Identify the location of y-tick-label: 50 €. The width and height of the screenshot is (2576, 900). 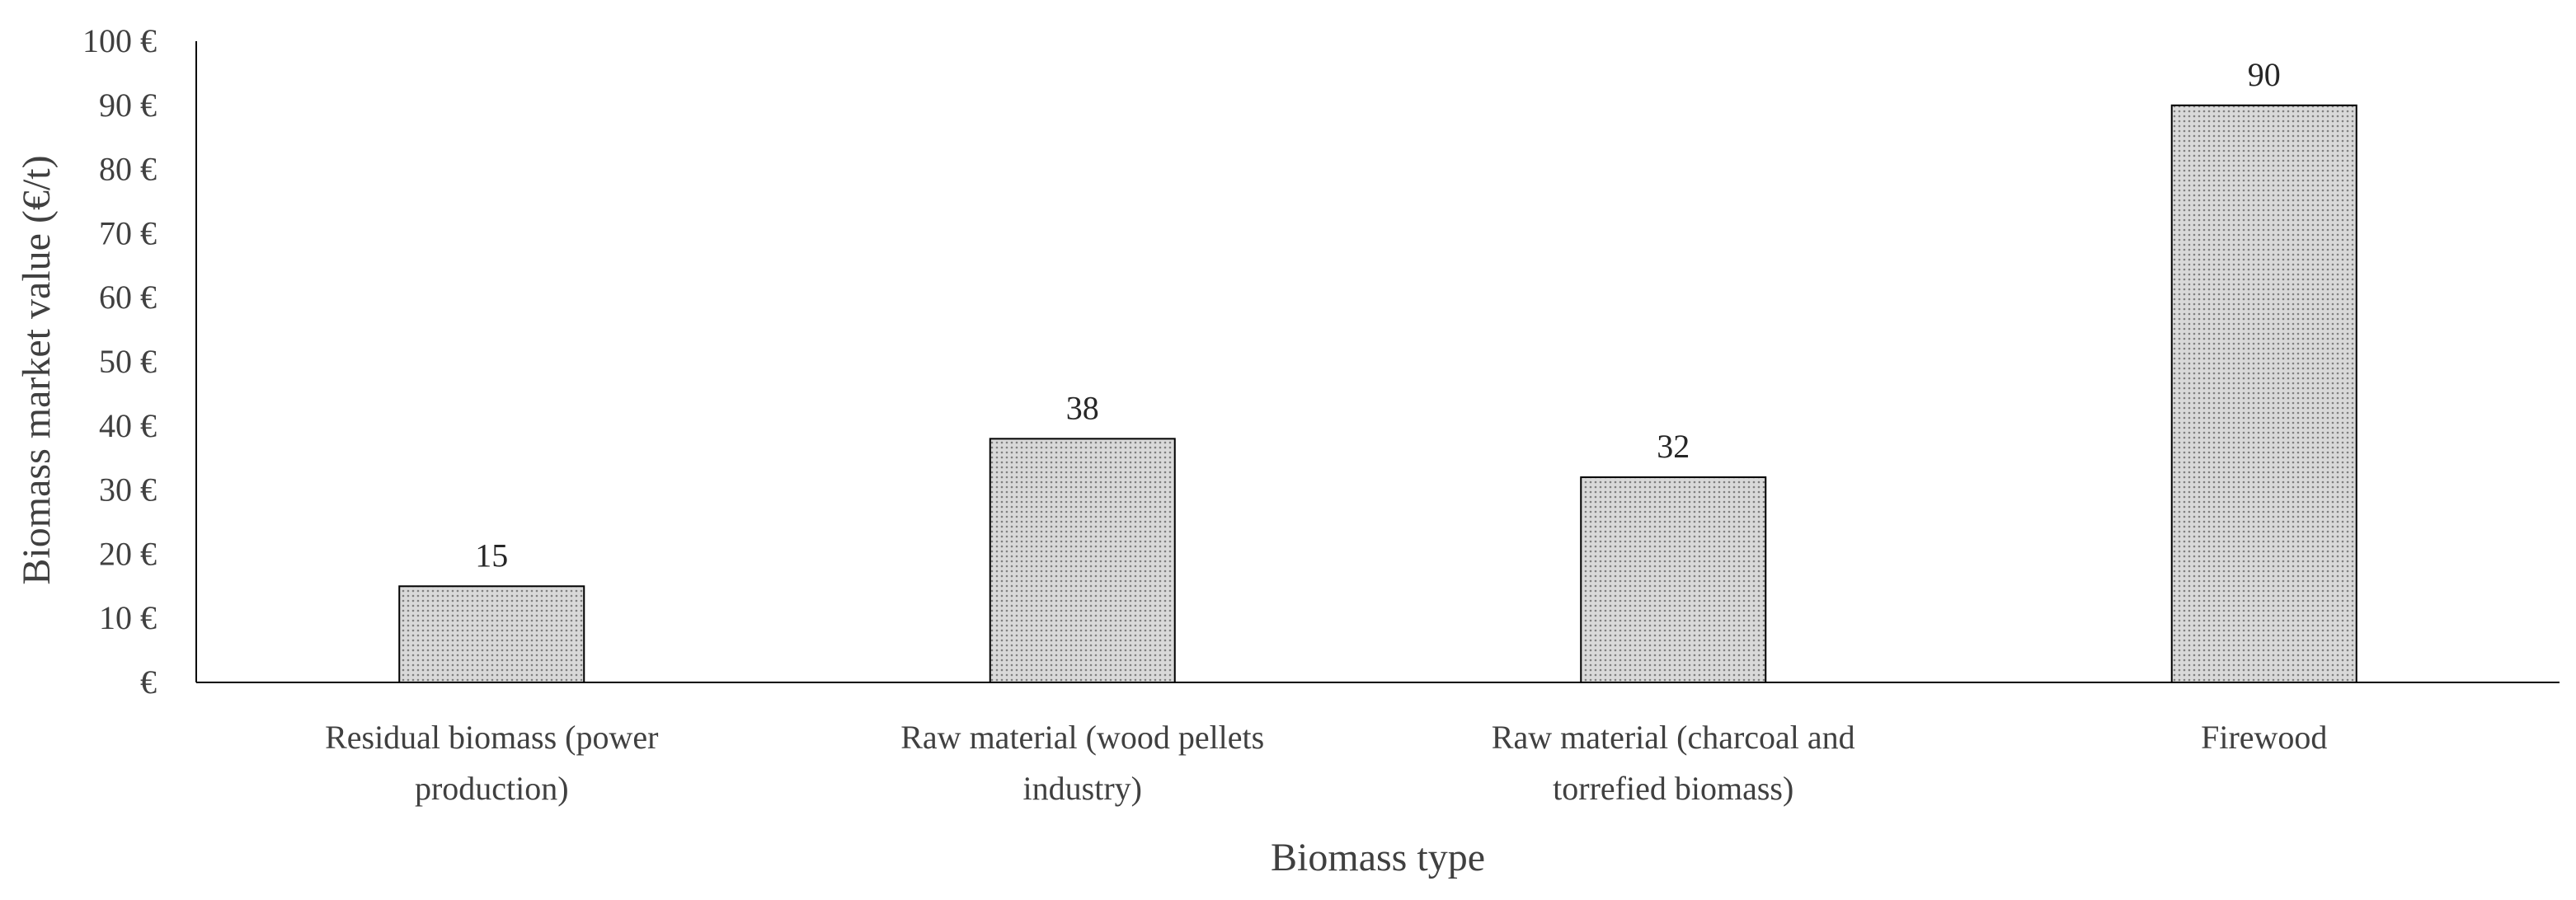
(128, 361).